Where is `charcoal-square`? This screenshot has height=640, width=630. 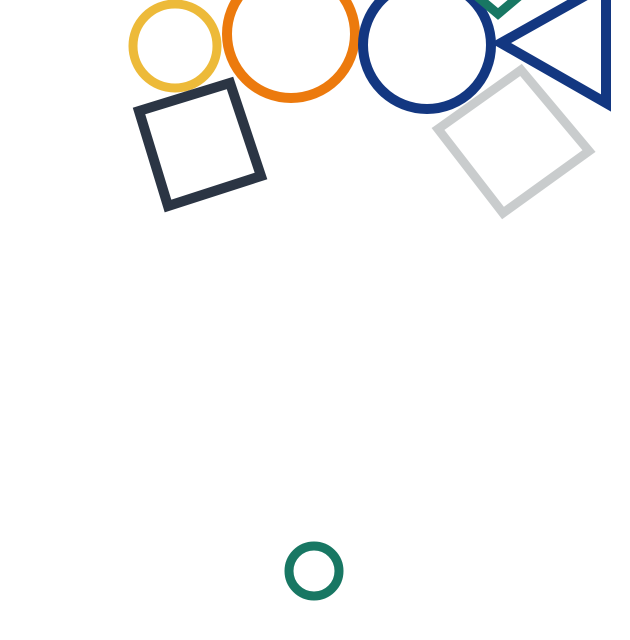 charcoal-square is located at coordinates (200, 144).